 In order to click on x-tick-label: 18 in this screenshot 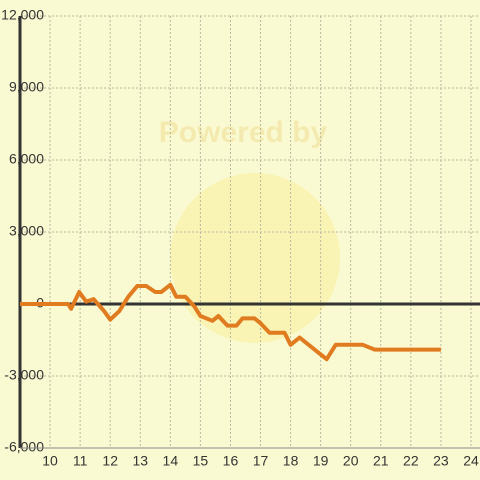, I will do `click(291, 461)`.